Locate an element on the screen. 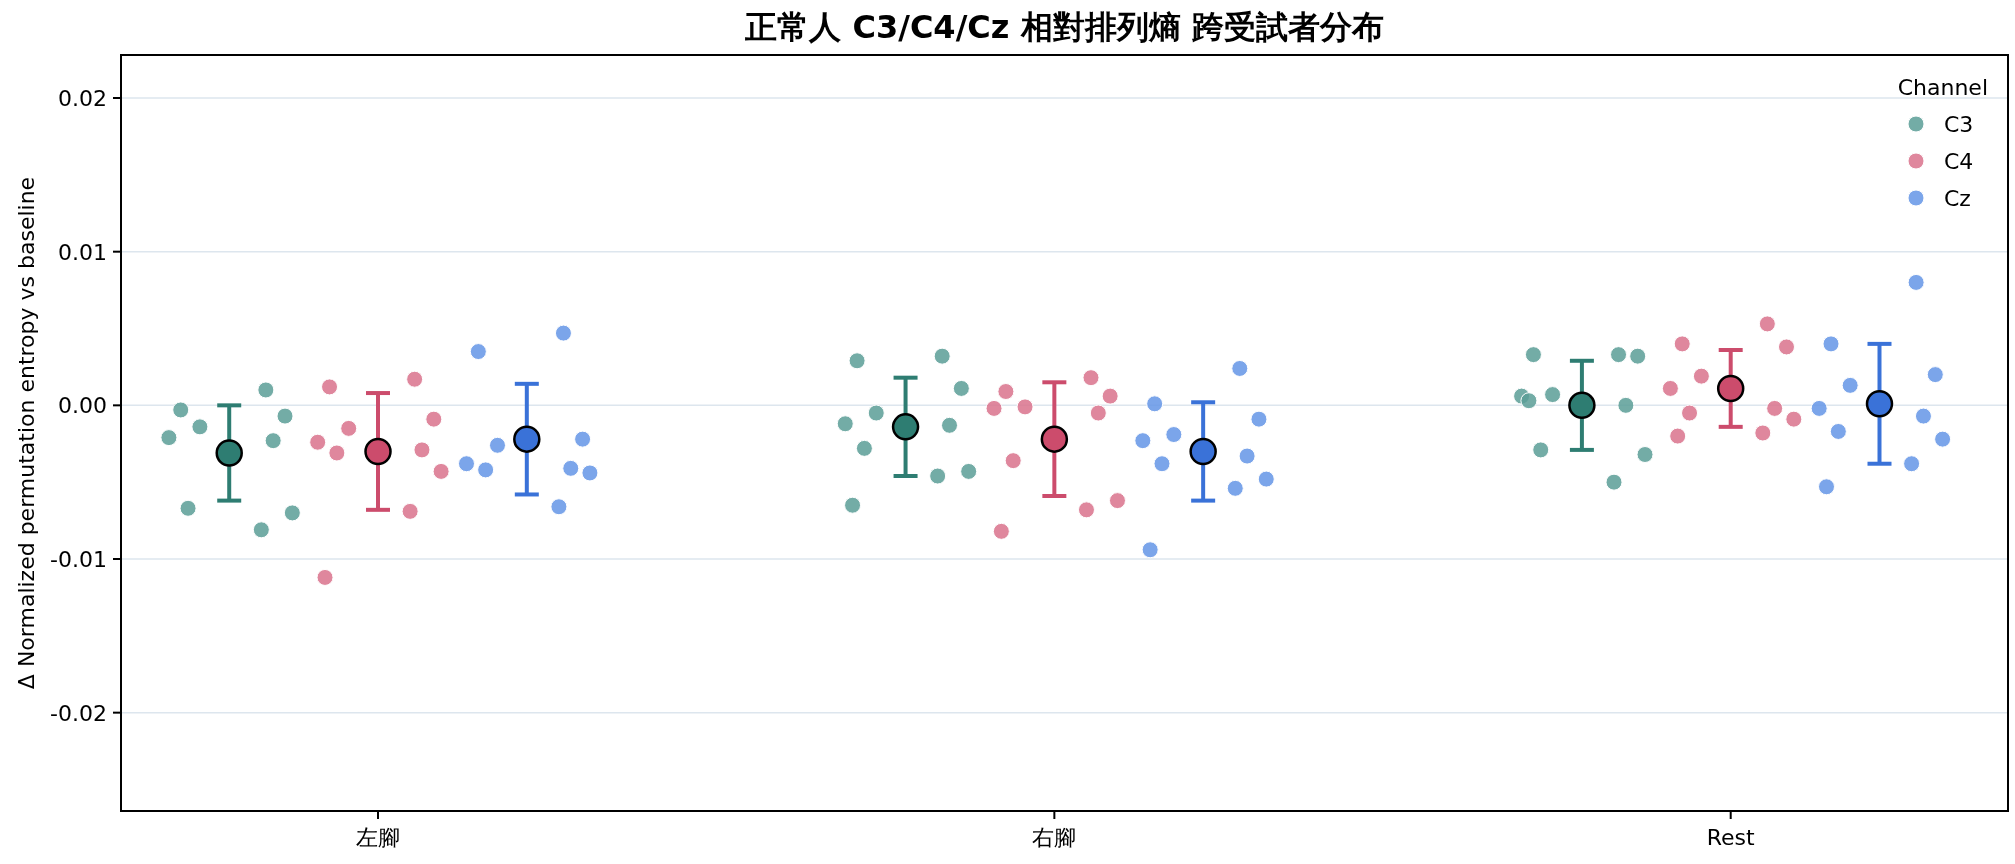 The width and height of the screenshot is (2015, 864). x-tick-label: 右腳 is located at coordinates (1054, 837).